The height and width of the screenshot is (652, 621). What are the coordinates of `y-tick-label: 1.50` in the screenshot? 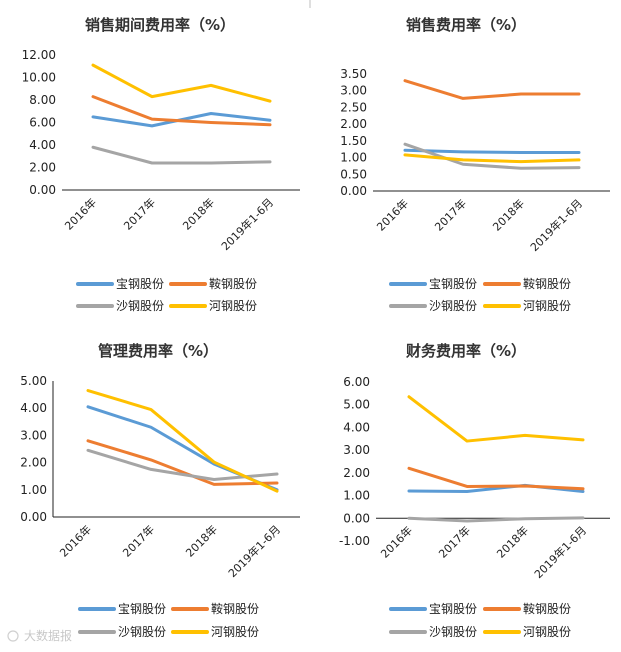 It's located at (353, 141).